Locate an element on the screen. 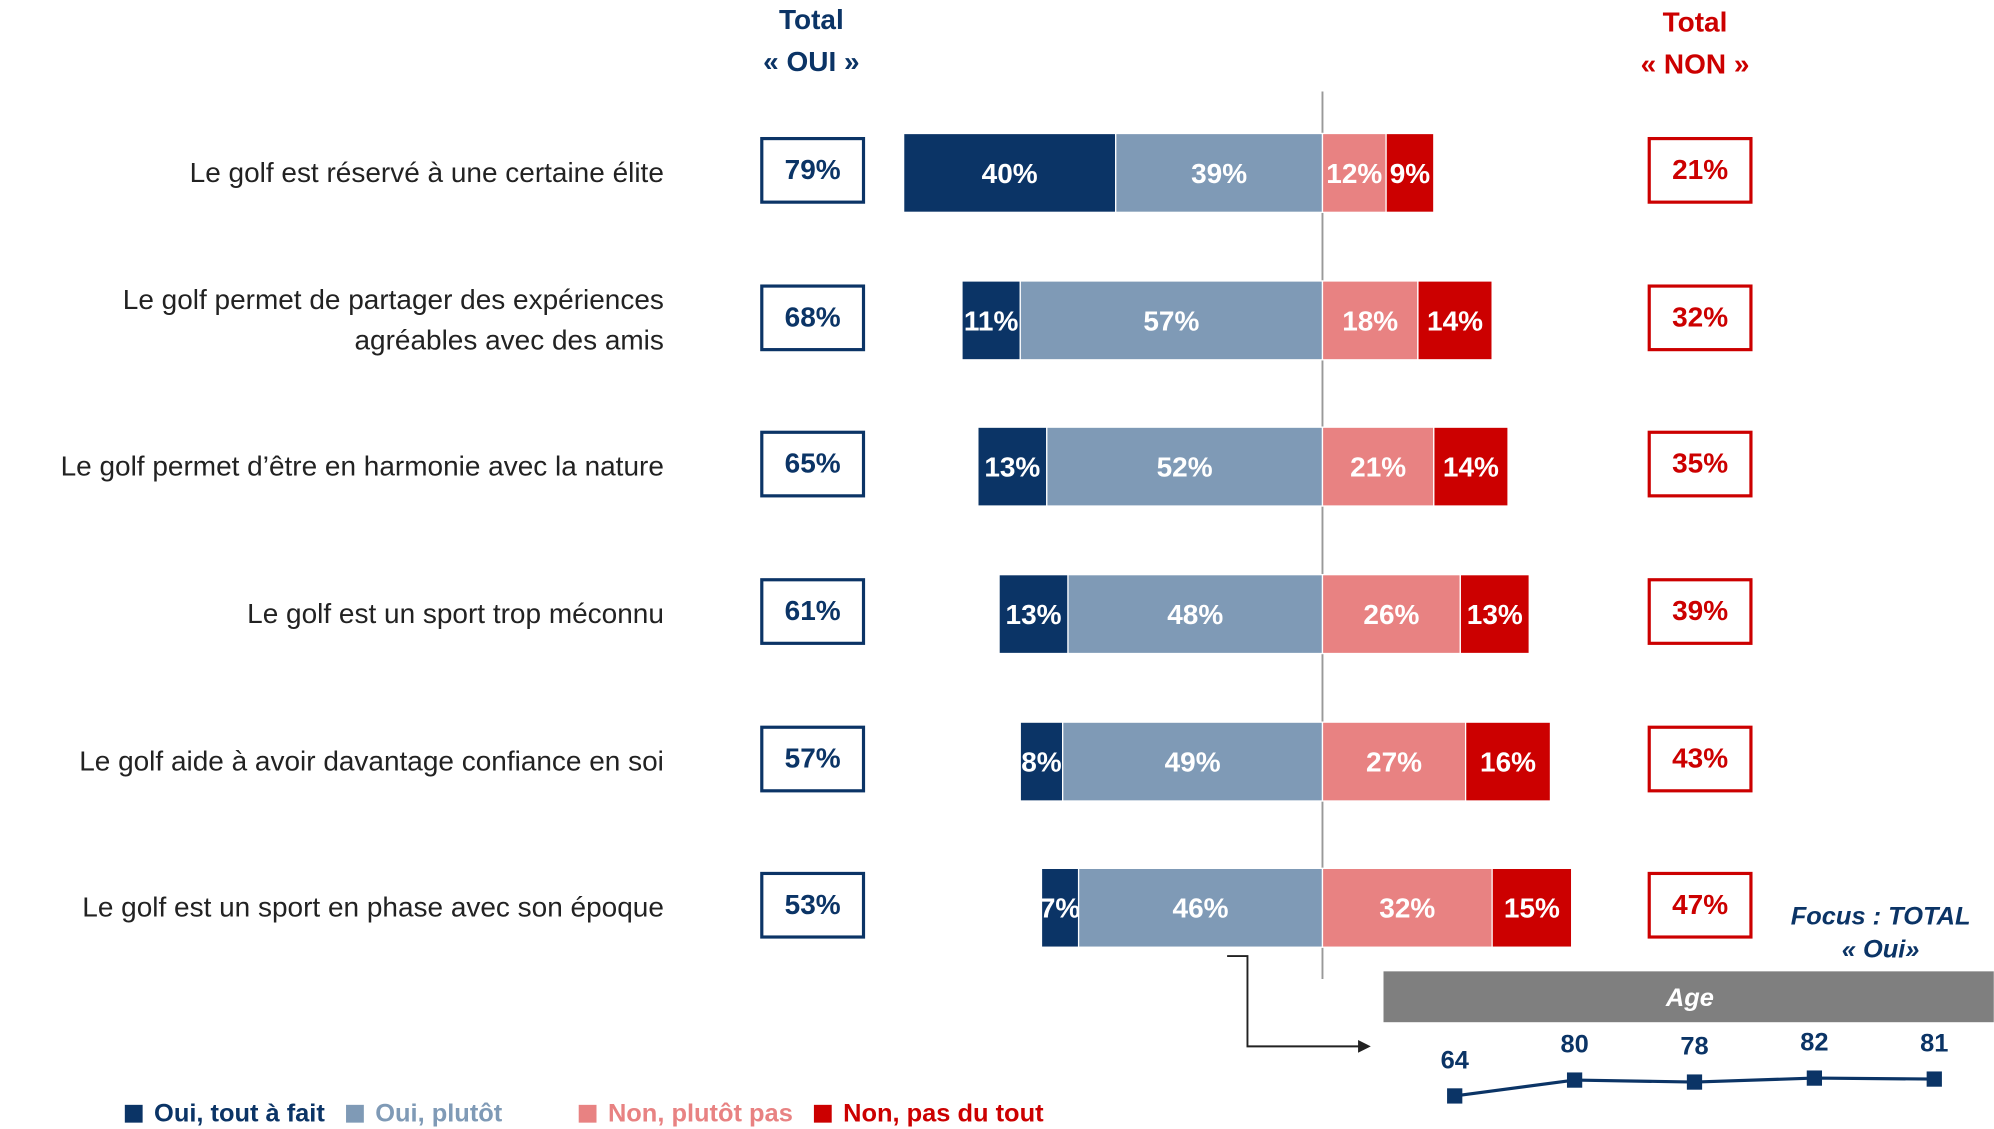  inset-header is located at coordinates (1688, 997).